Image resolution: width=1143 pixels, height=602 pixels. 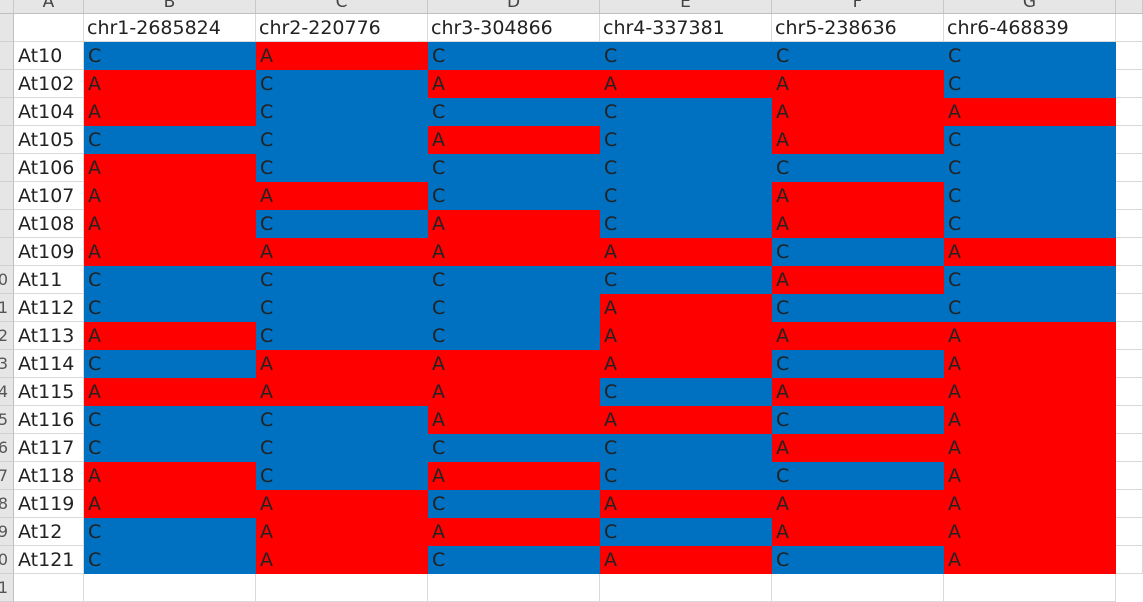 What do you see at coordinates (49, 476) in the screenshot?
I see `sample-name-cell: At118` at bounding box center [49, 476].